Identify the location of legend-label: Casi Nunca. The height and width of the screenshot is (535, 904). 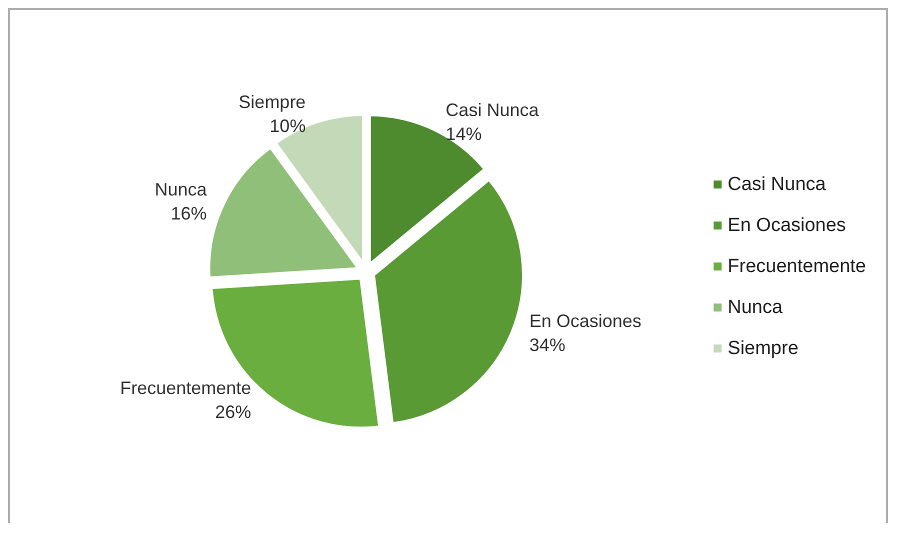
(777, 184).